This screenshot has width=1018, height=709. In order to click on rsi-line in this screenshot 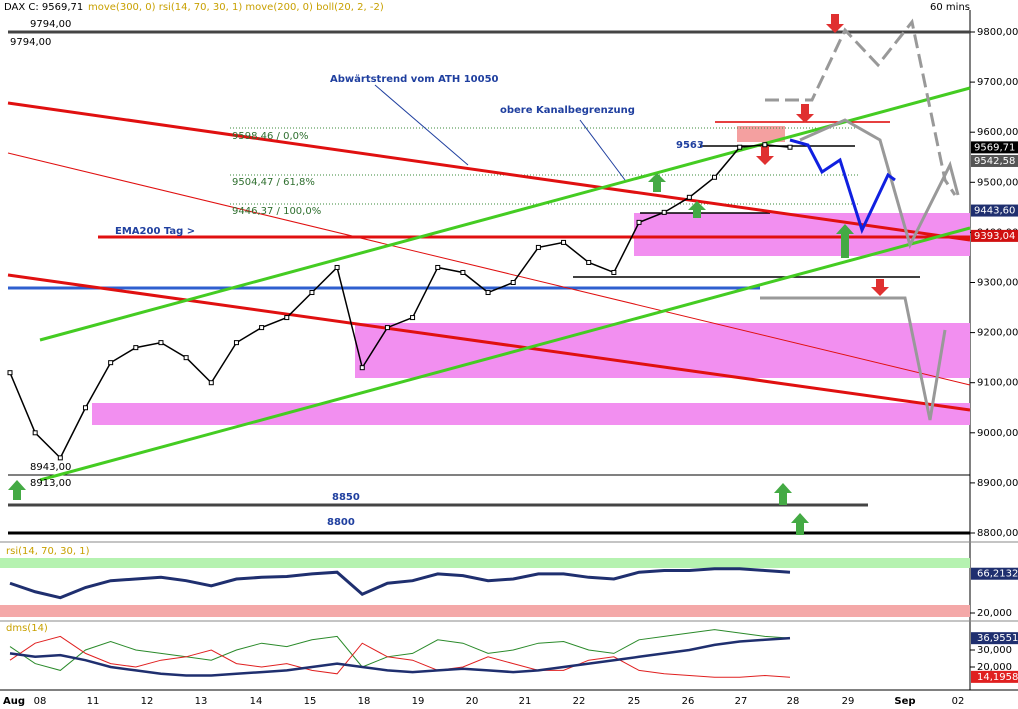, I will do `click(400, 583)`.